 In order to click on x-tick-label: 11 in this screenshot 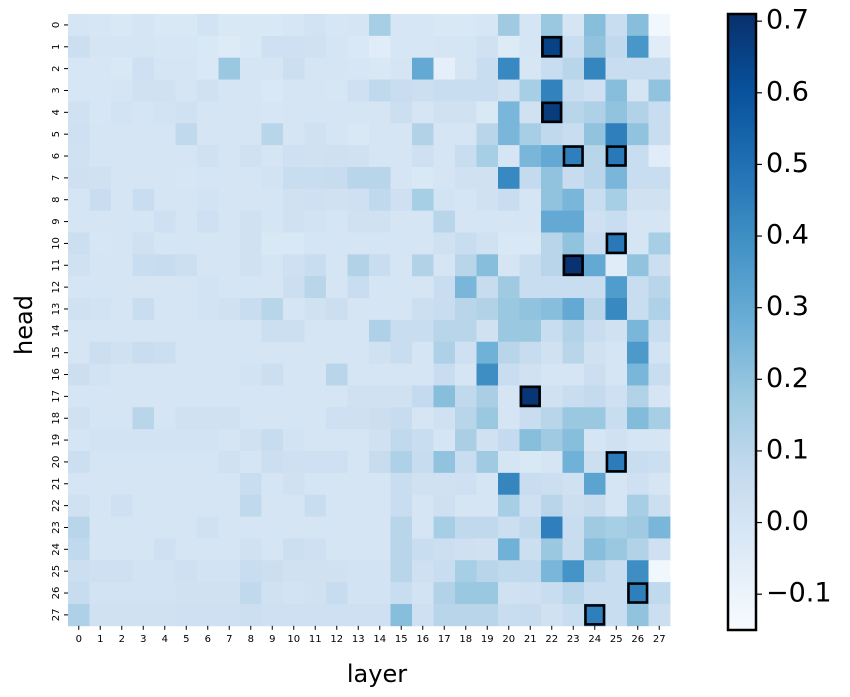, I will do `click(315, 639)`.